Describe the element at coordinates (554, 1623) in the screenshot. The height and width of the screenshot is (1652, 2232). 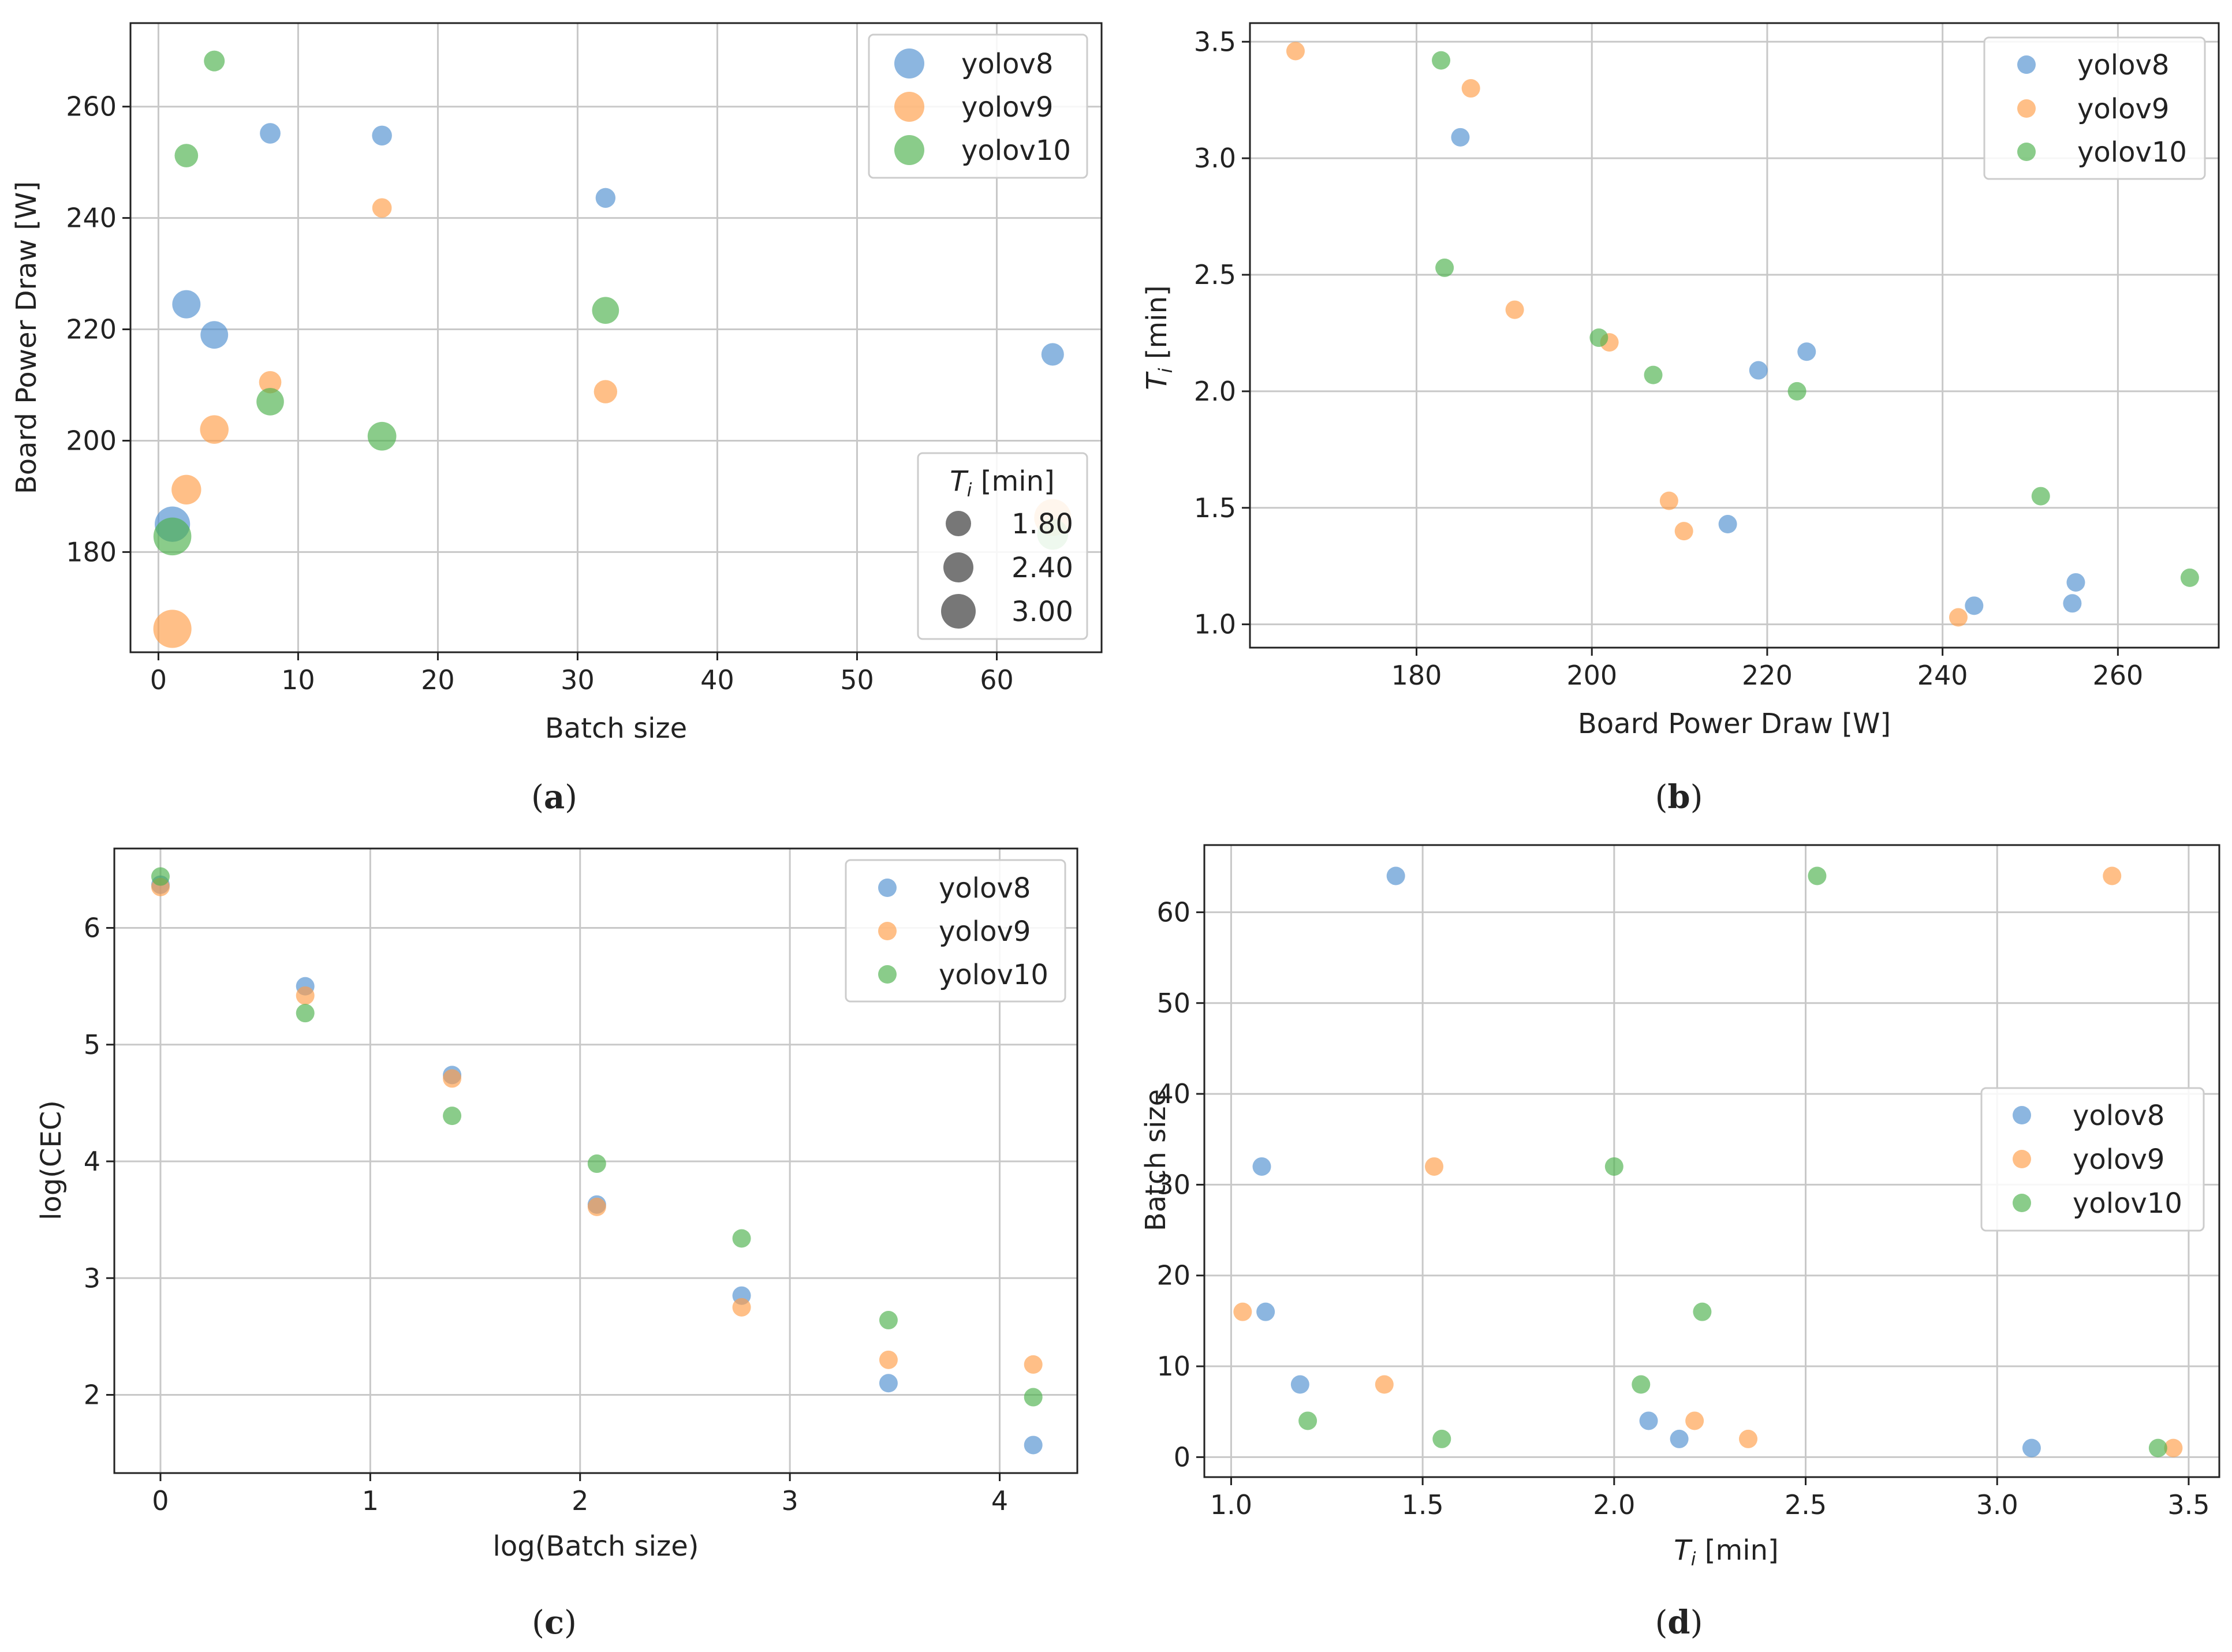
I see `panel-c-caption-label: (c)` at that location.